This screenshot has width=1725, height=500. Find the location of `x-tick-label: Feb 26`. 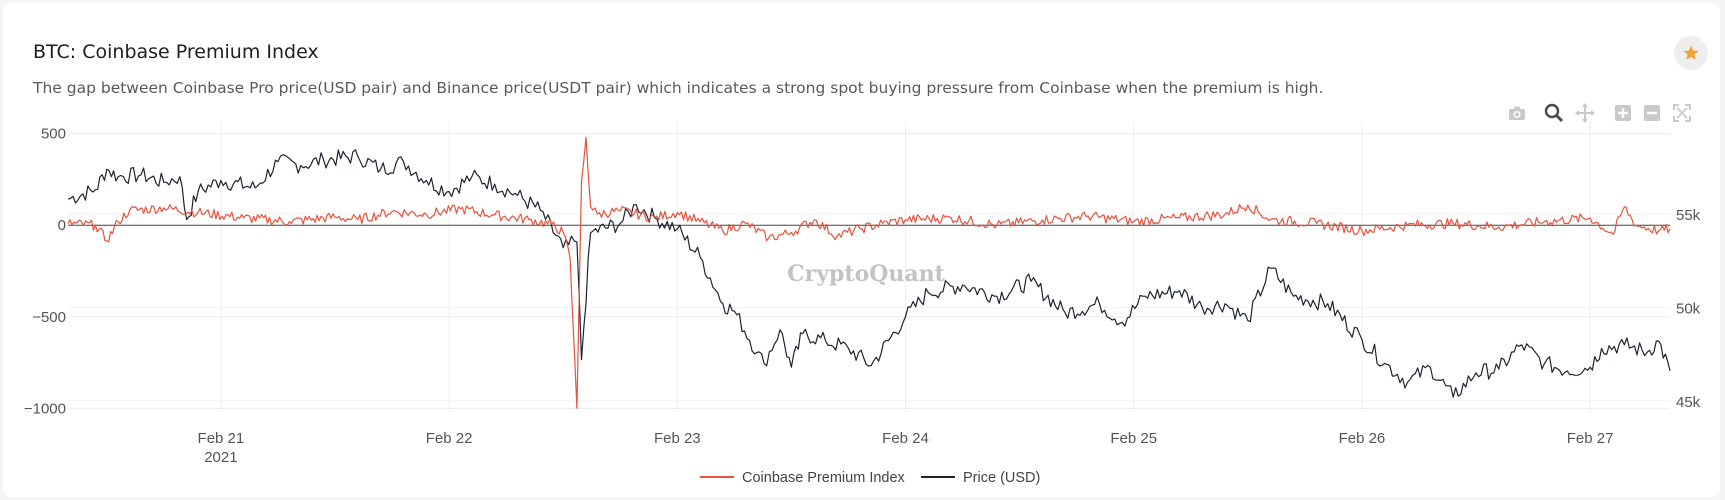

x-tick-label: Feb 26 is located at coordinates (1362, 438).